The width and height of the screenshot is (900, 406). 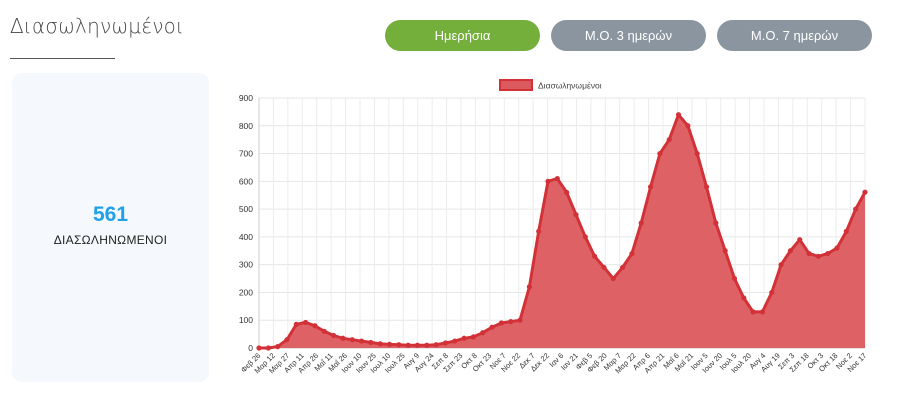 What do you see at coordinates (246, 209) in the screenshot?
I see `y-tick-label: 500` at bounding box center [246, 209].